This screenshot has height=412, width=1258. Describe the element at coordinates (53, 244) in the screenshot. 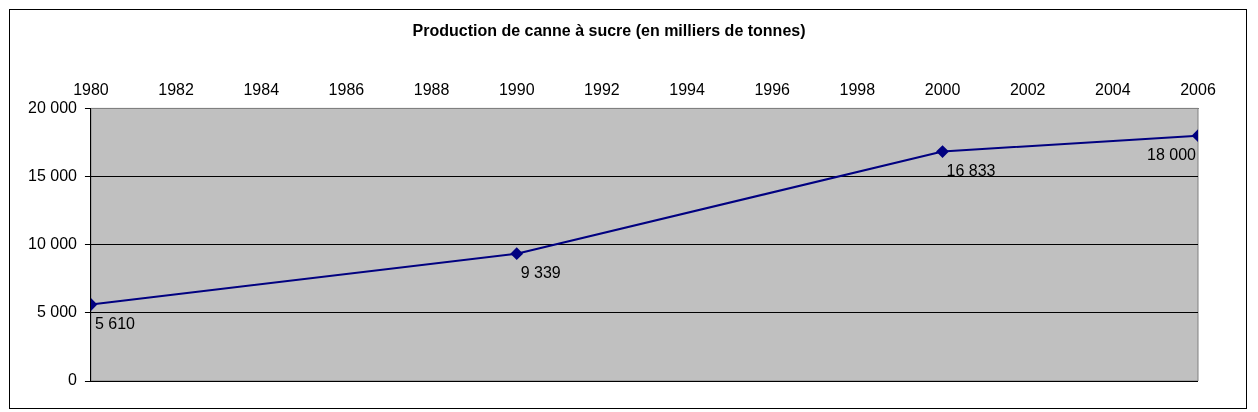

I see `y-tick-label: 10 000` at that location.